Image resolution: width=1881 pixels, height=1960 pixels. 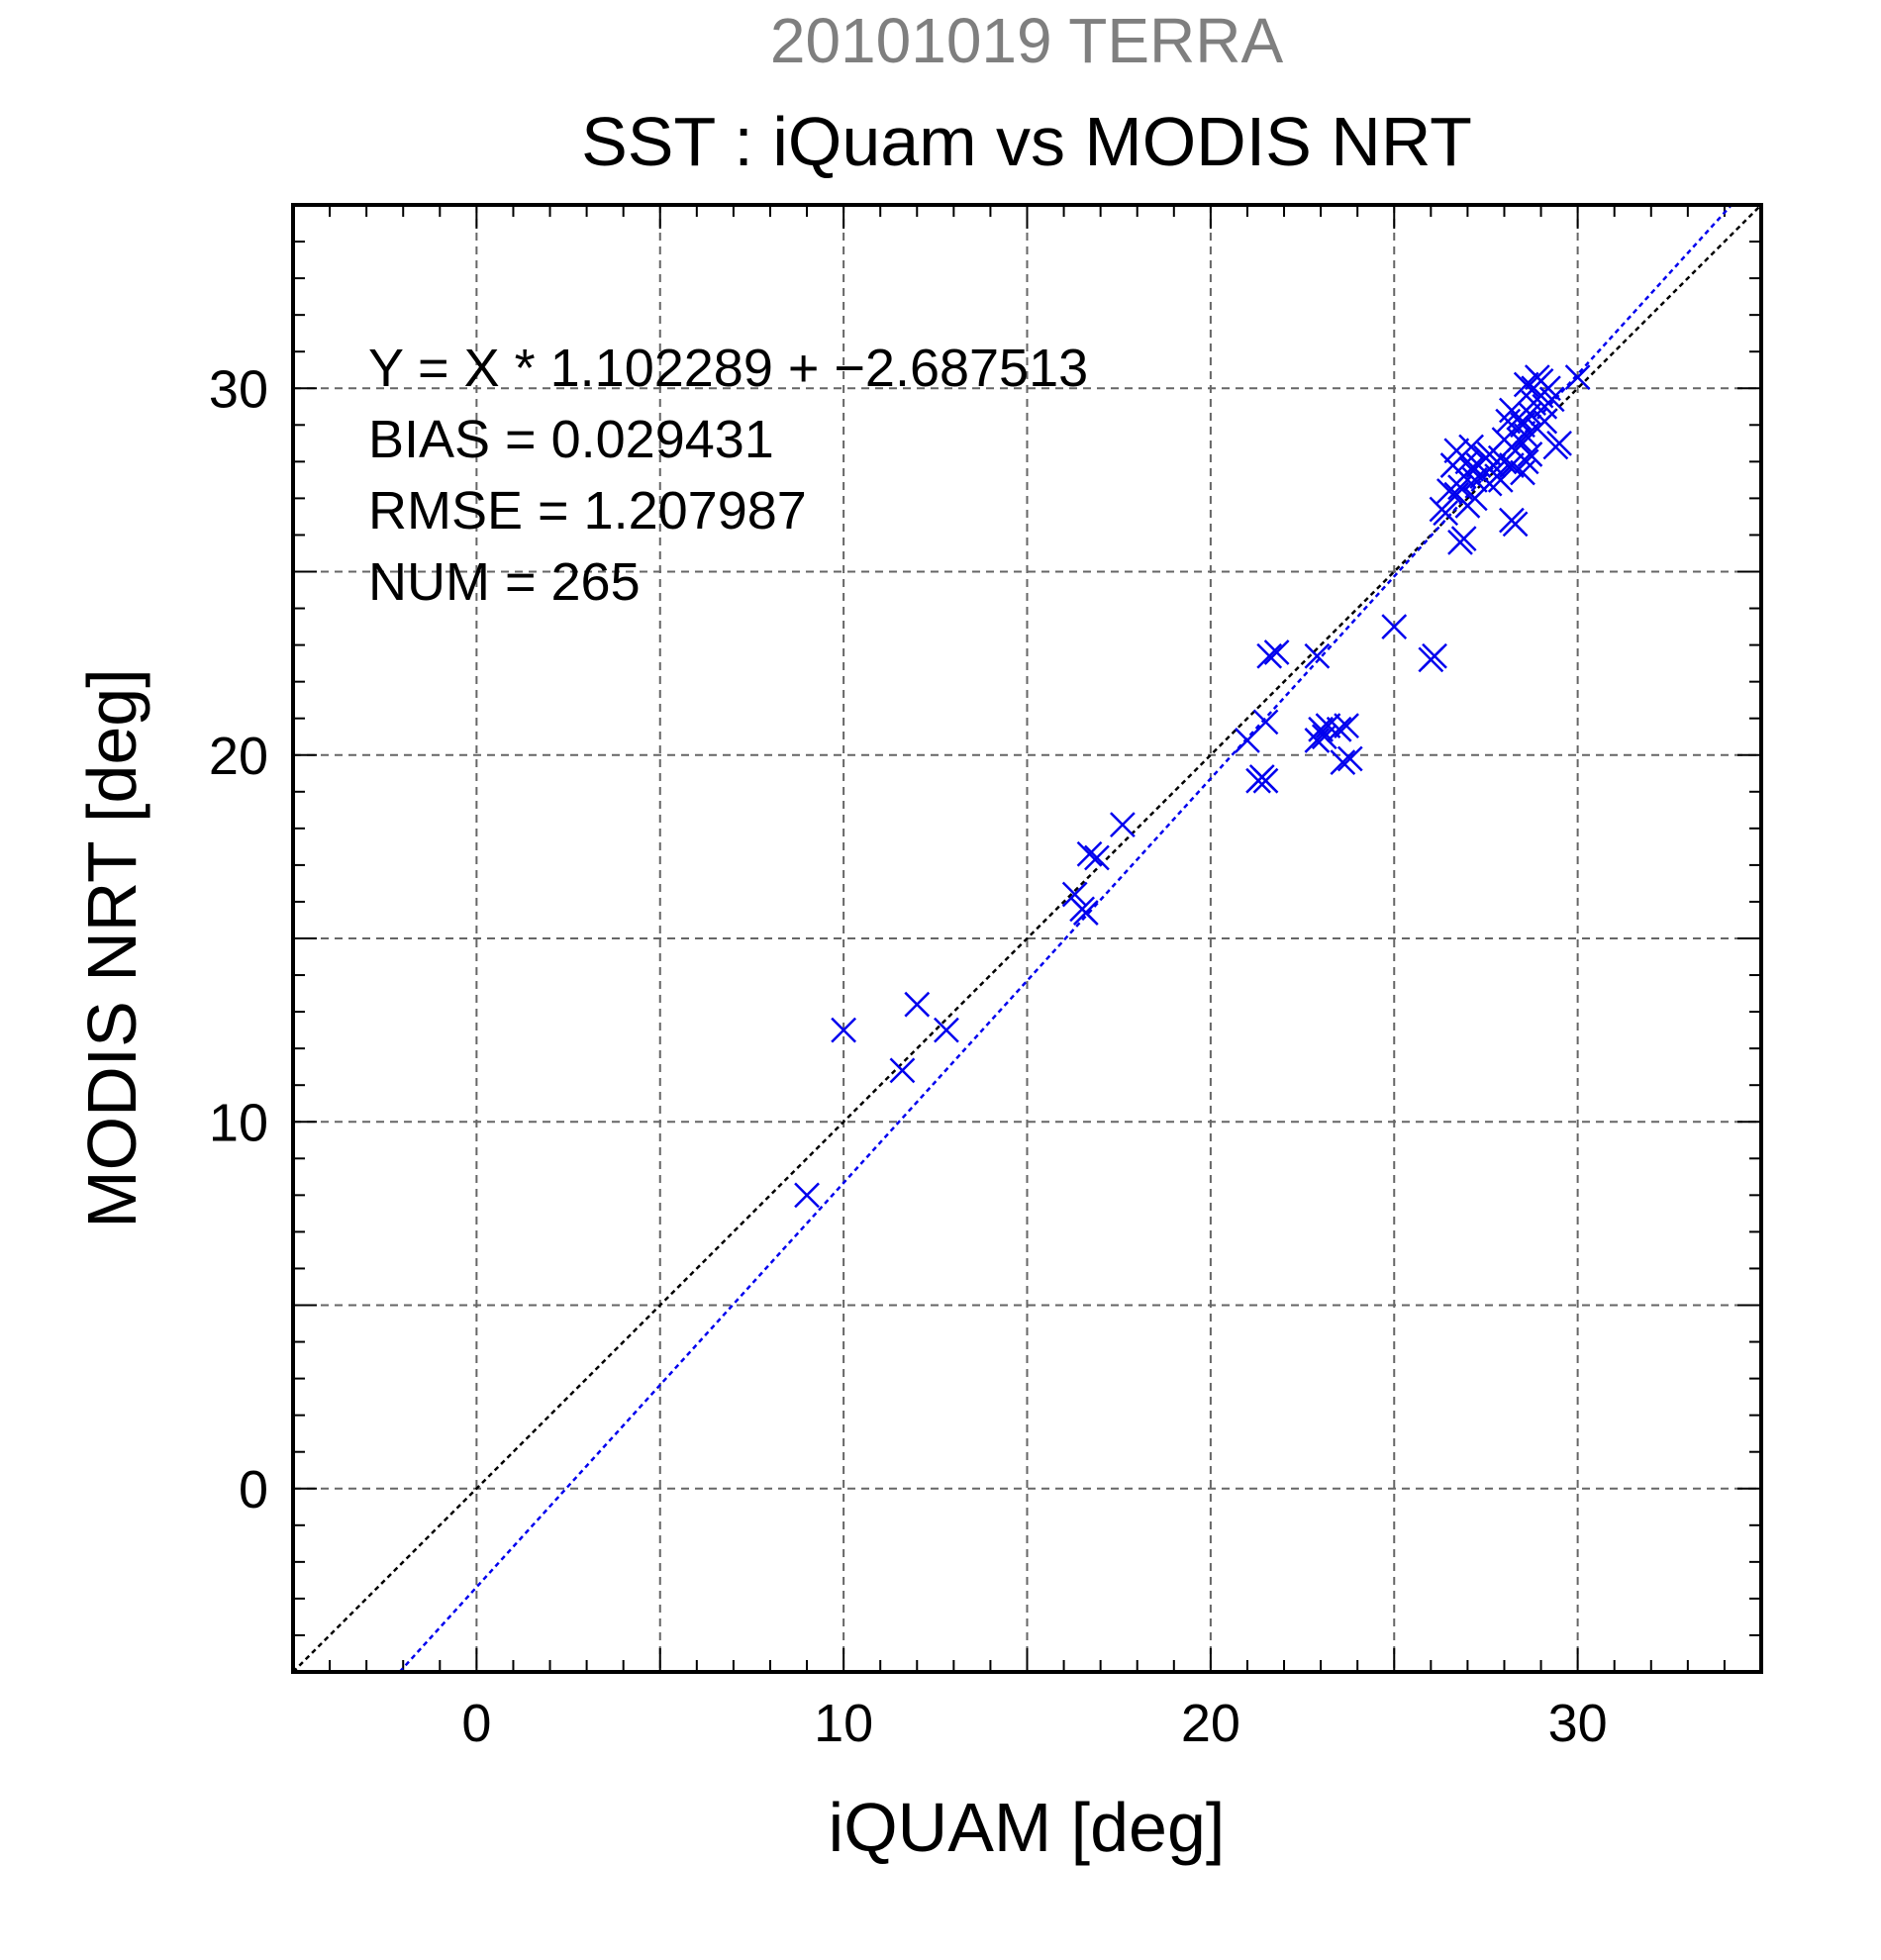 What do you see at coordinates (253, 1489) in the screenshot?
I see `y-tick-label: 0` at bounding box center [253, 1489].